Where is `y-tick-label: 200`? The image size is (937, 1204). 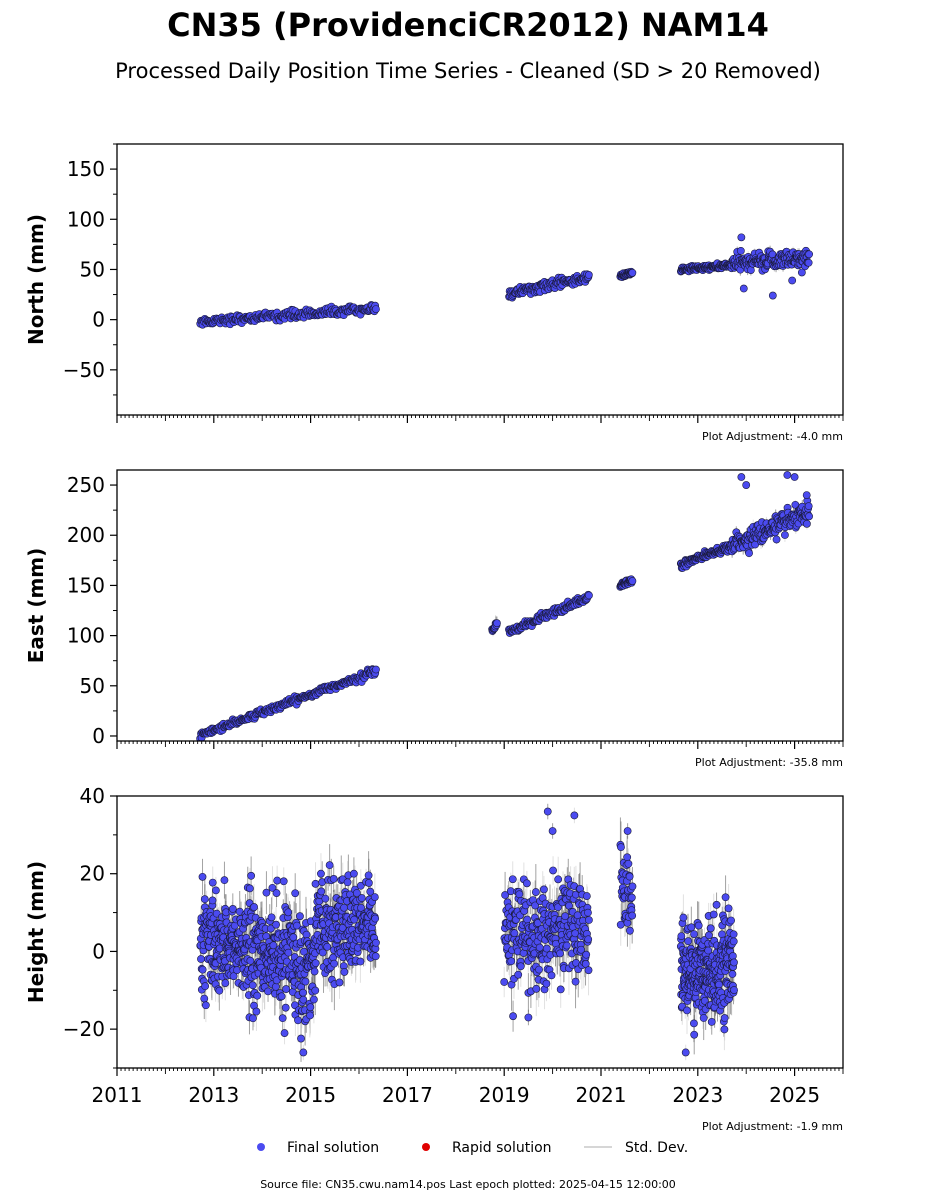
y-tick-label: 200 is located at coordinates (86, 535).